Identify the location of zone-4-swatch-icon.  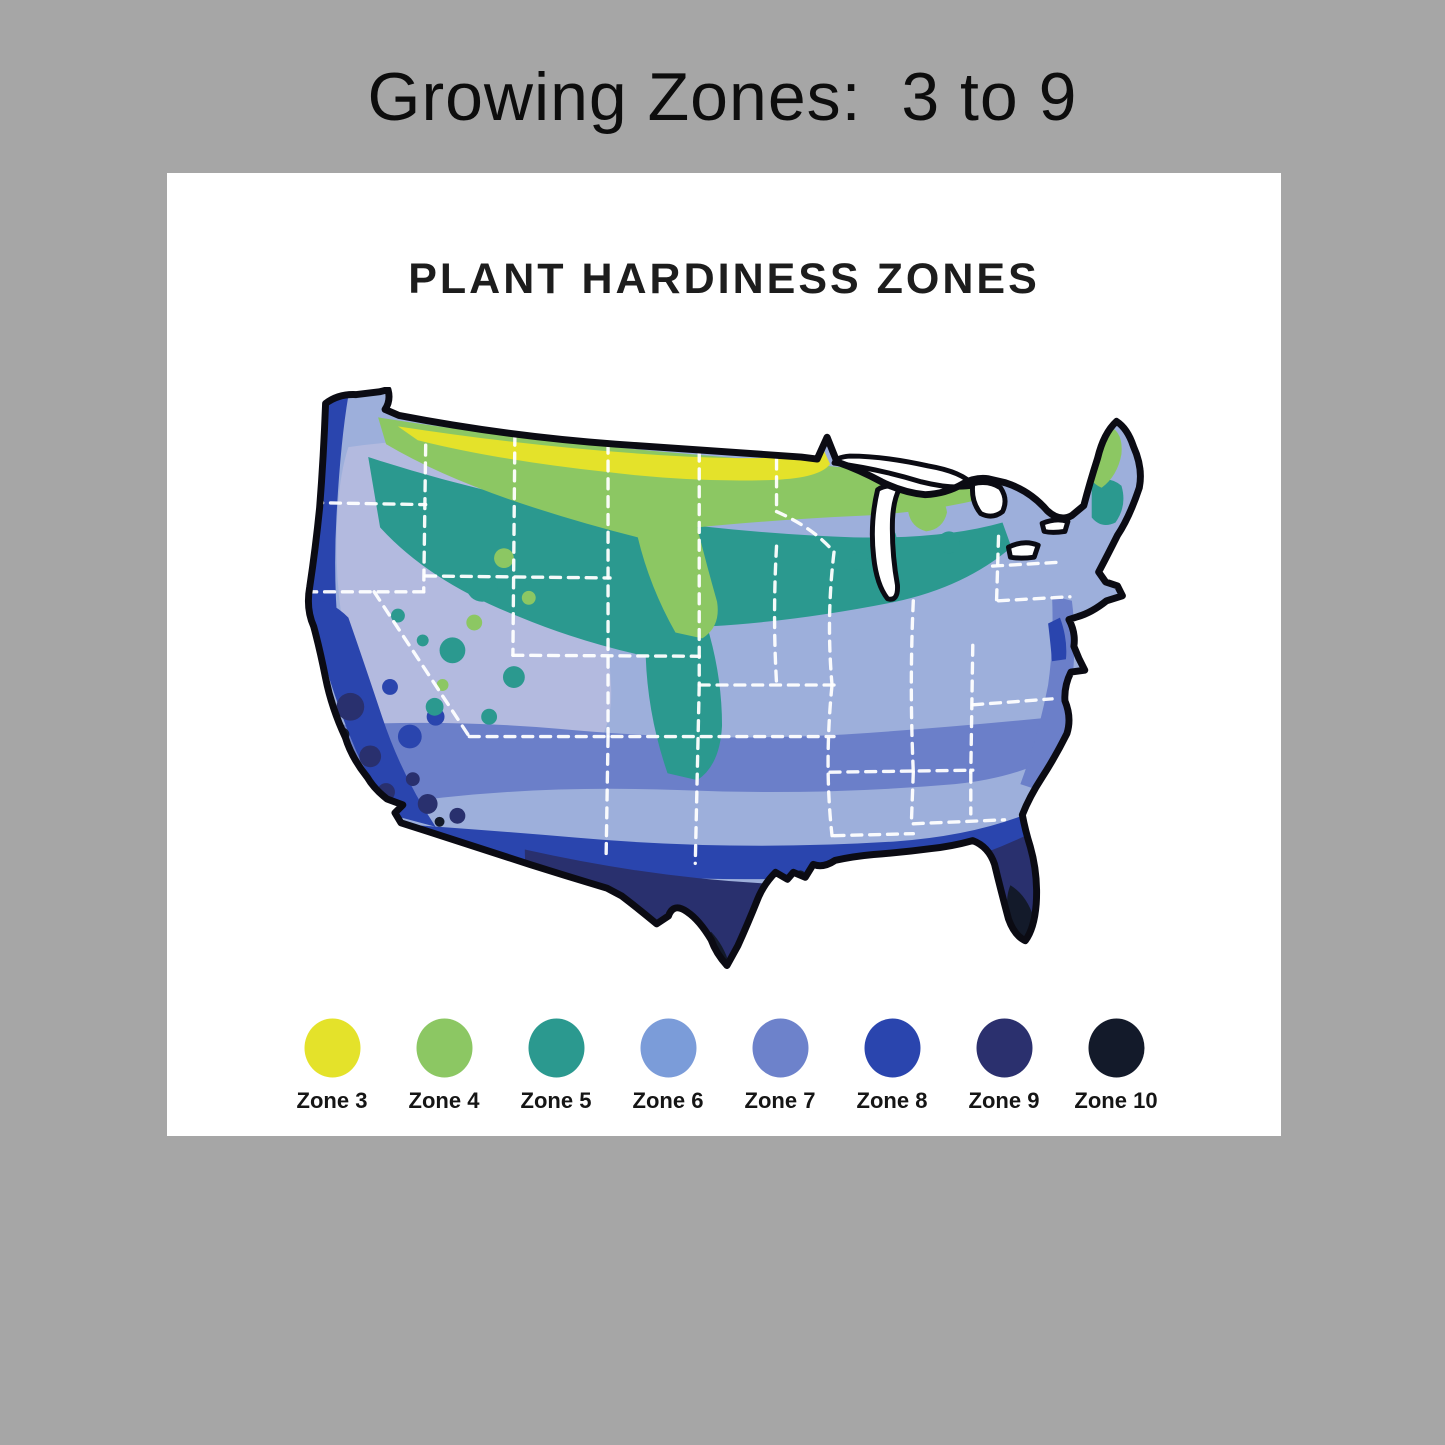
(444, 1048).